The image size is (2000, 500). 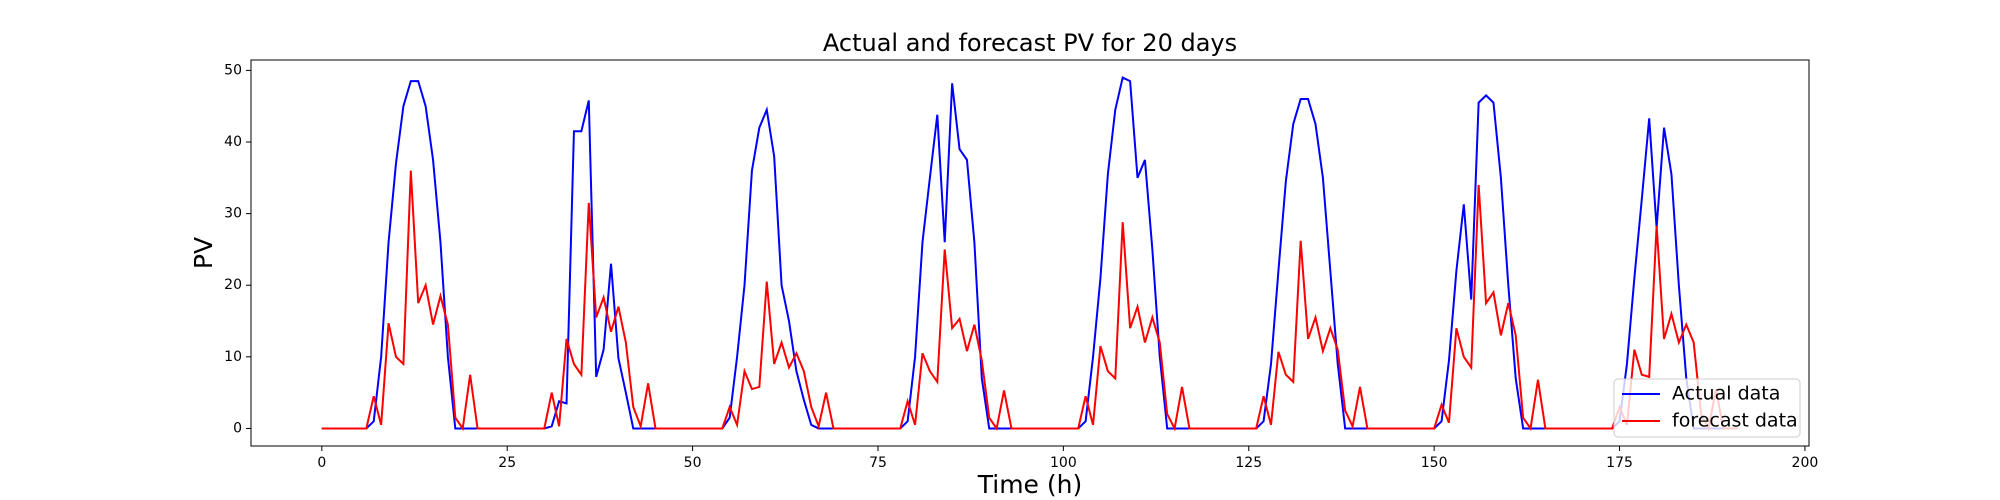 What do you see at coordinates (1434, 463) in the screenshot?
I see `x-tick-label: 150` at bounding box center [1434, 463].